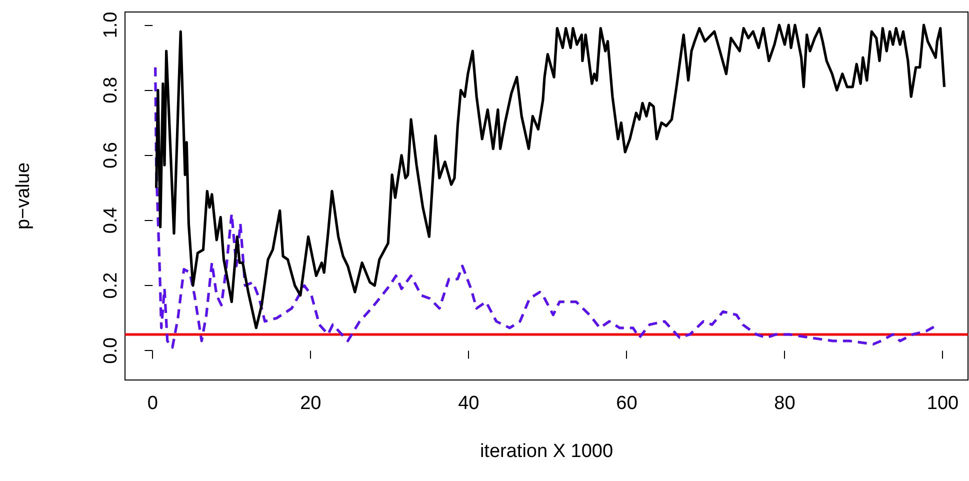 The width and height of the screenshot is (969, 481). I want to click on x-tick-label: 60, so click(627, 403).